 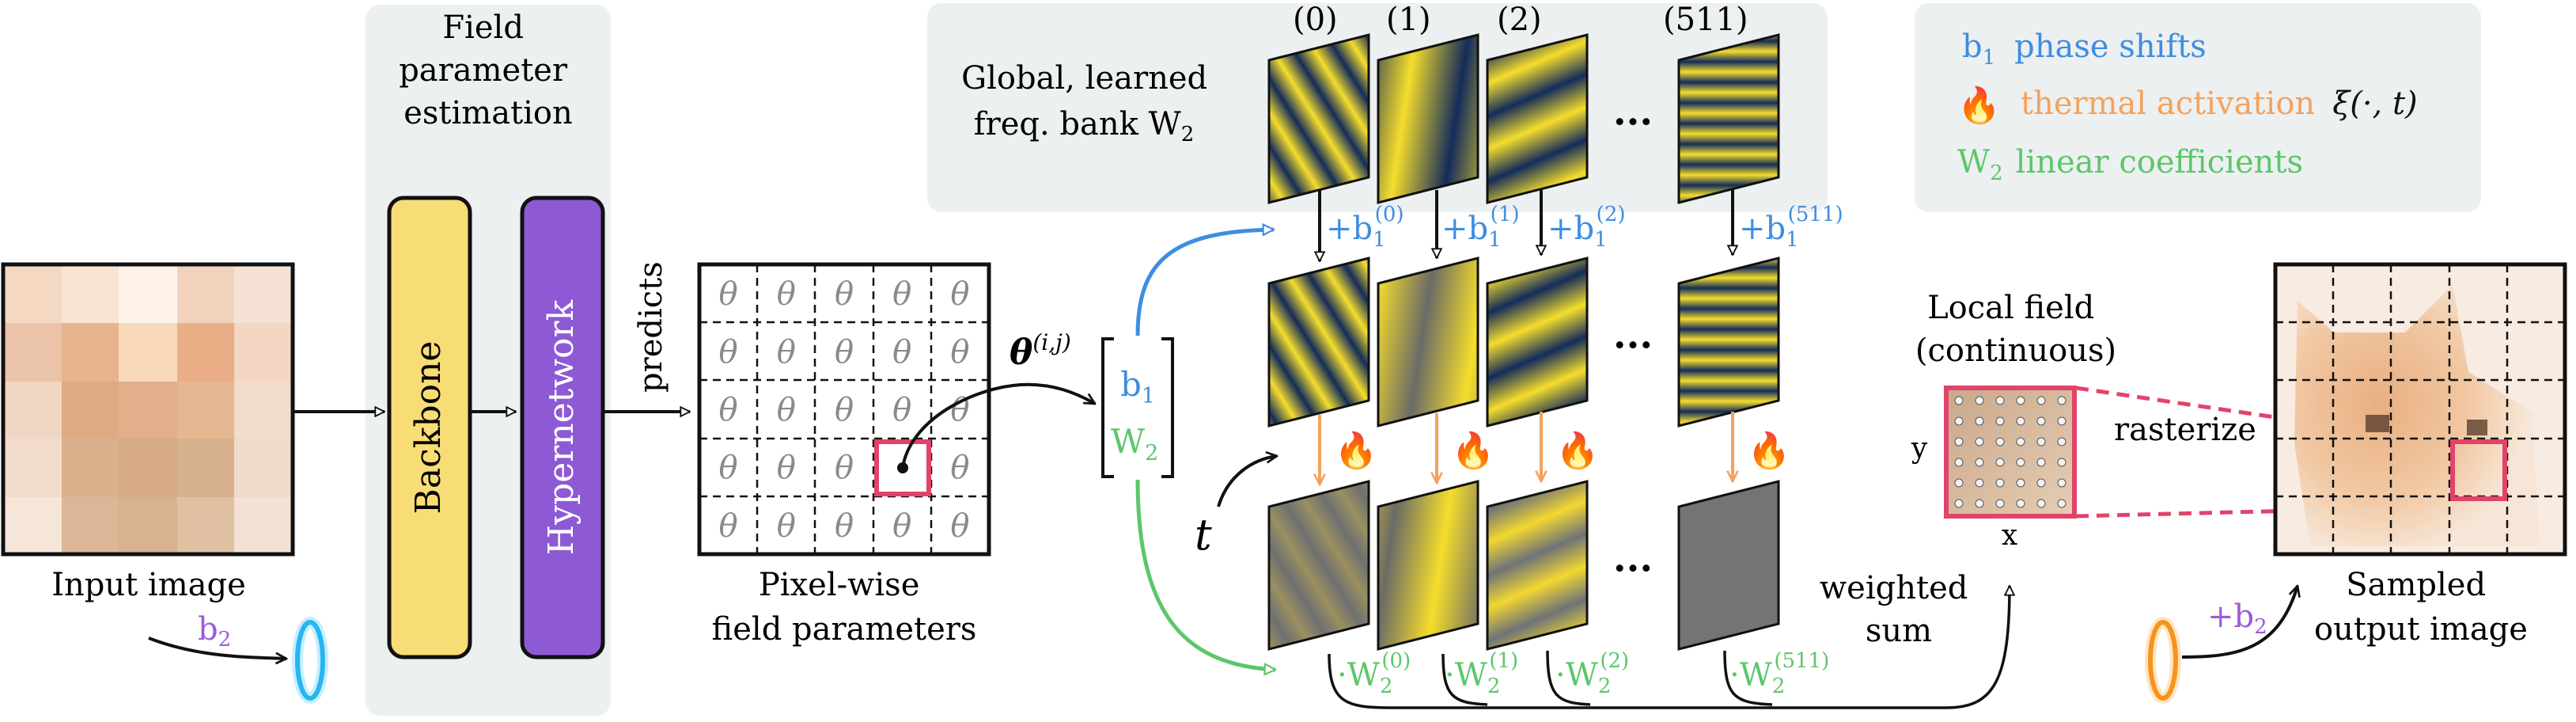 I want to click on dot-w2-2: ·W2(2), so click(x=1592, y=673).